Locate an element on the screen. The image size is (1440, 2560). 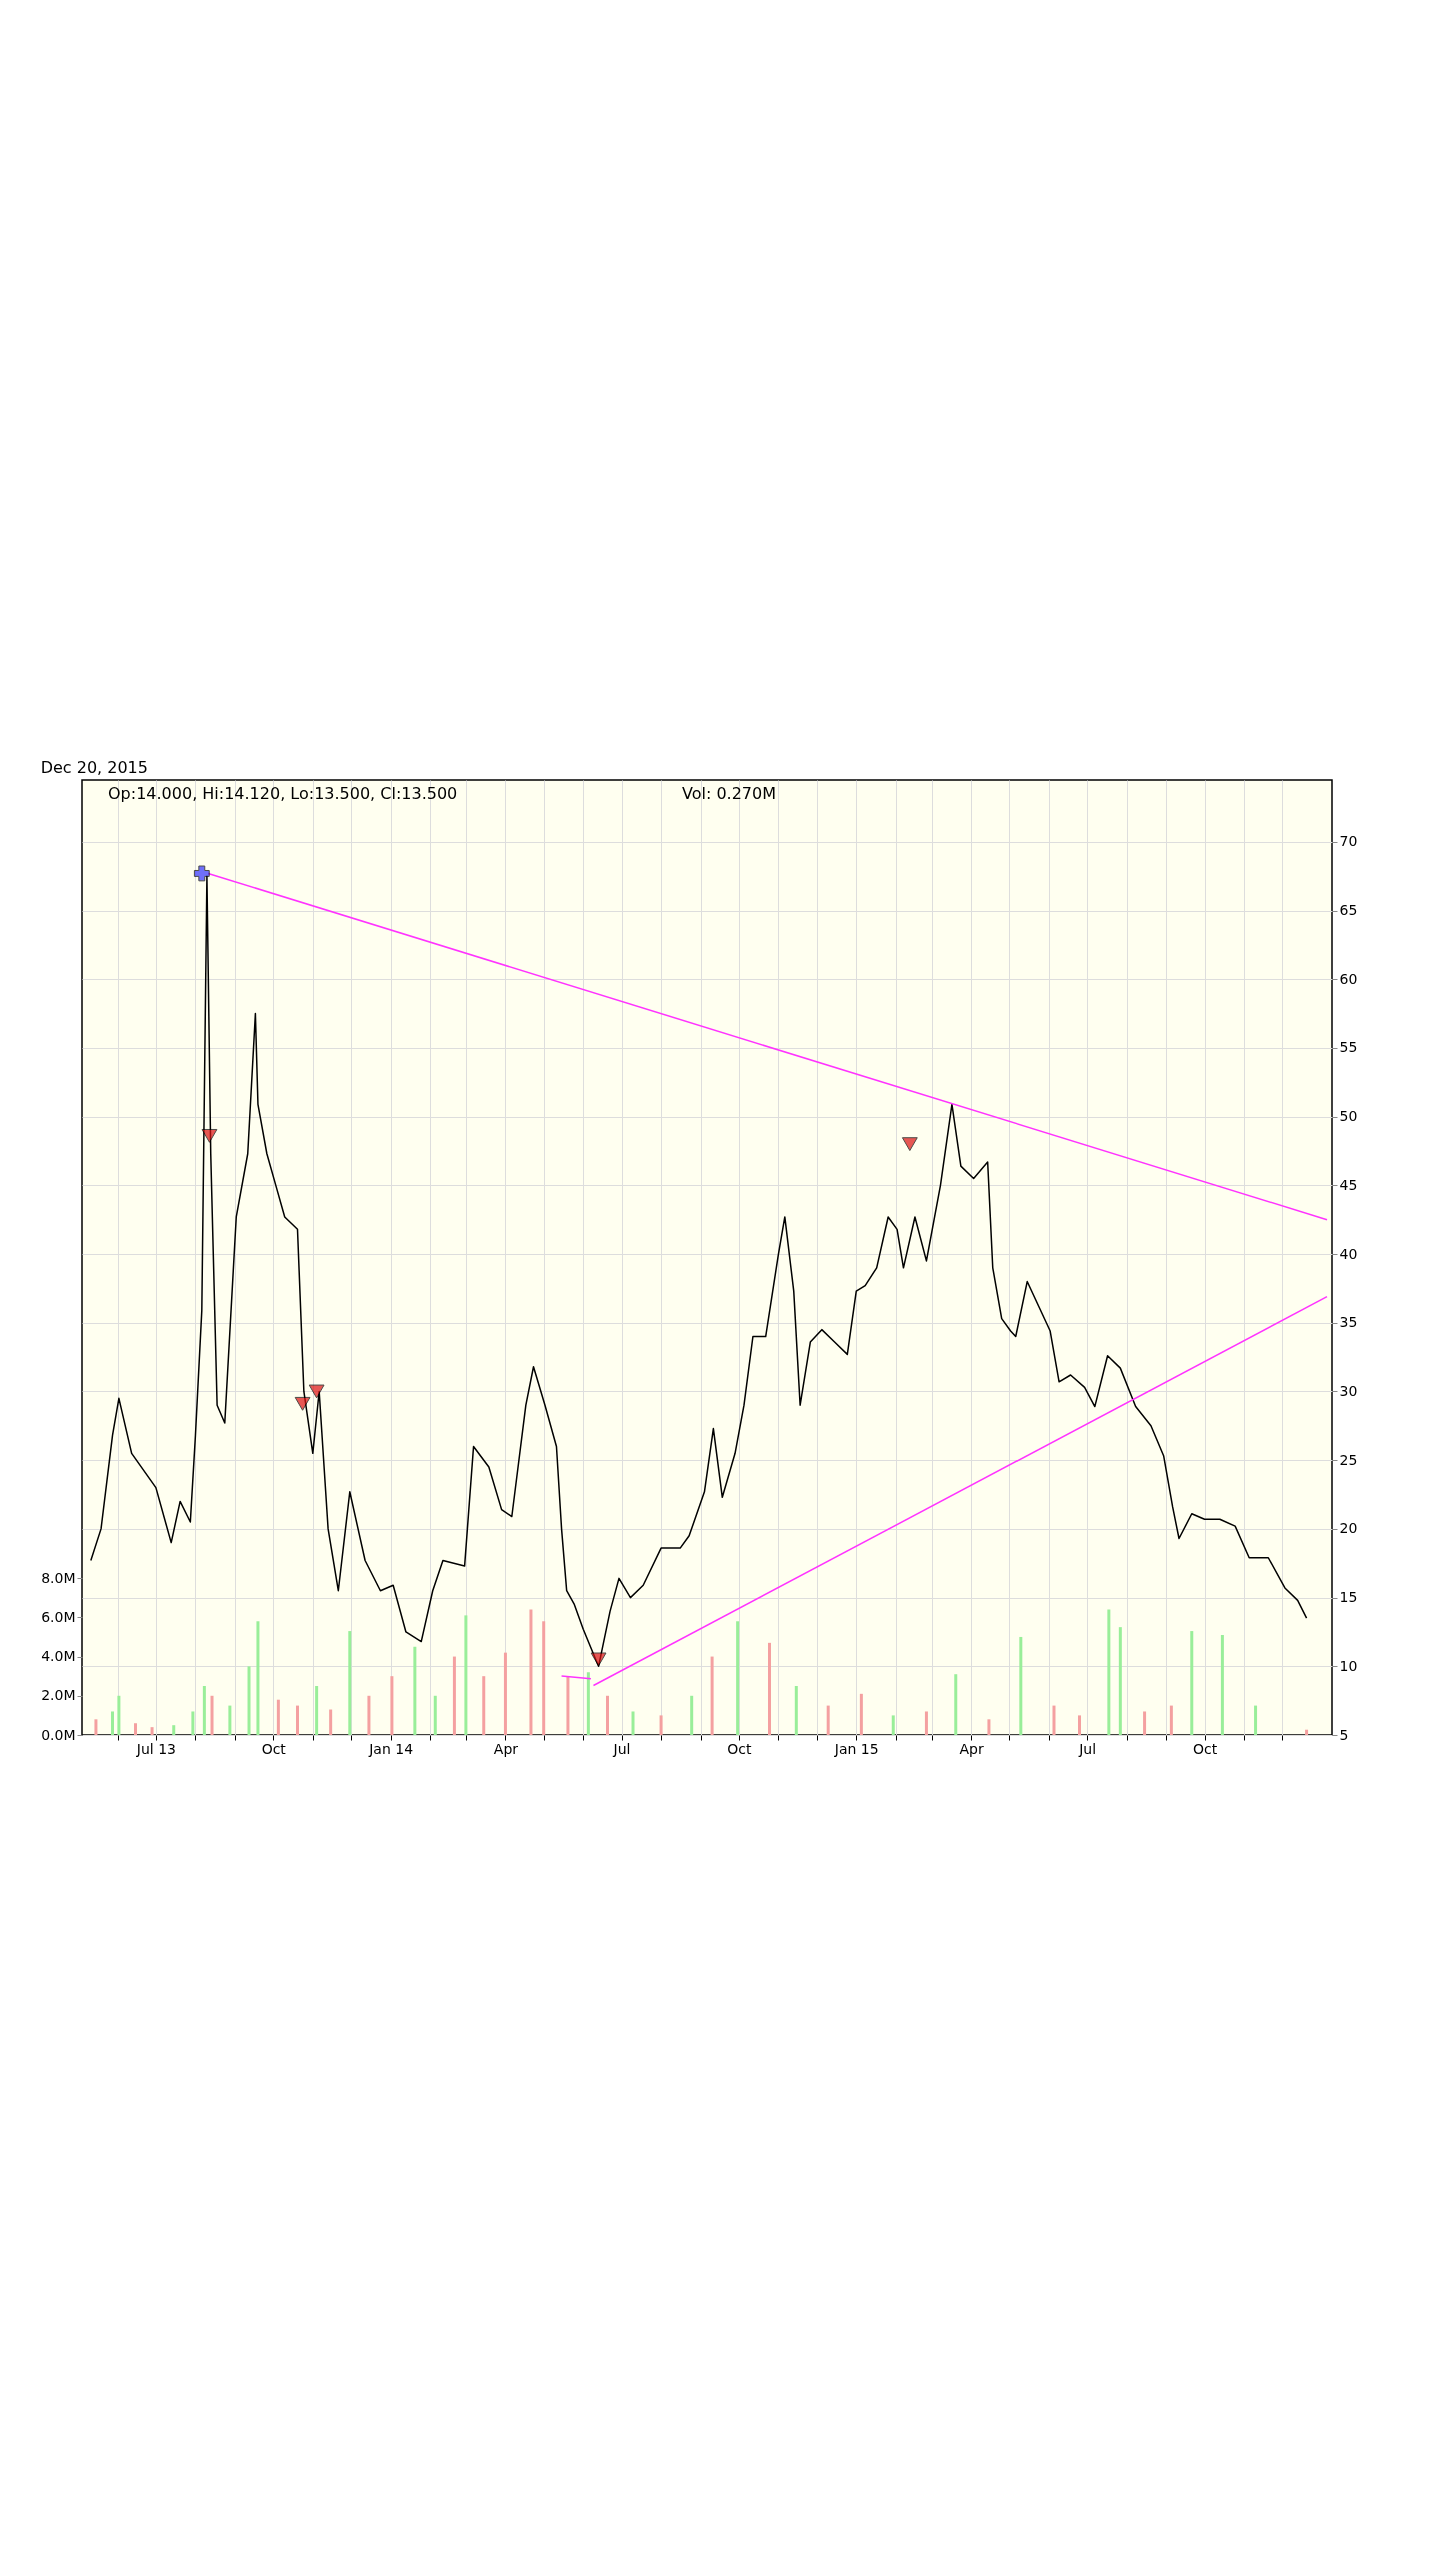
y2-tick-label: 0.0M is located at coordinates (58, 1734).